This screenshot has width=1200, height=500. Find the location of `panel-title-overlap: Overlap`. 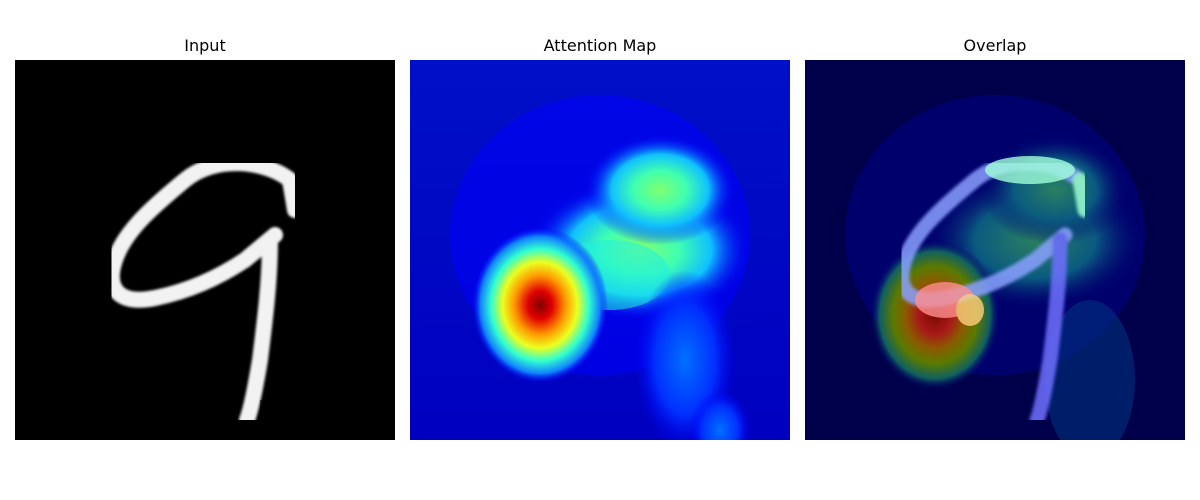

panel-title-overlap: Overlap is located at coordinates (995, 45).